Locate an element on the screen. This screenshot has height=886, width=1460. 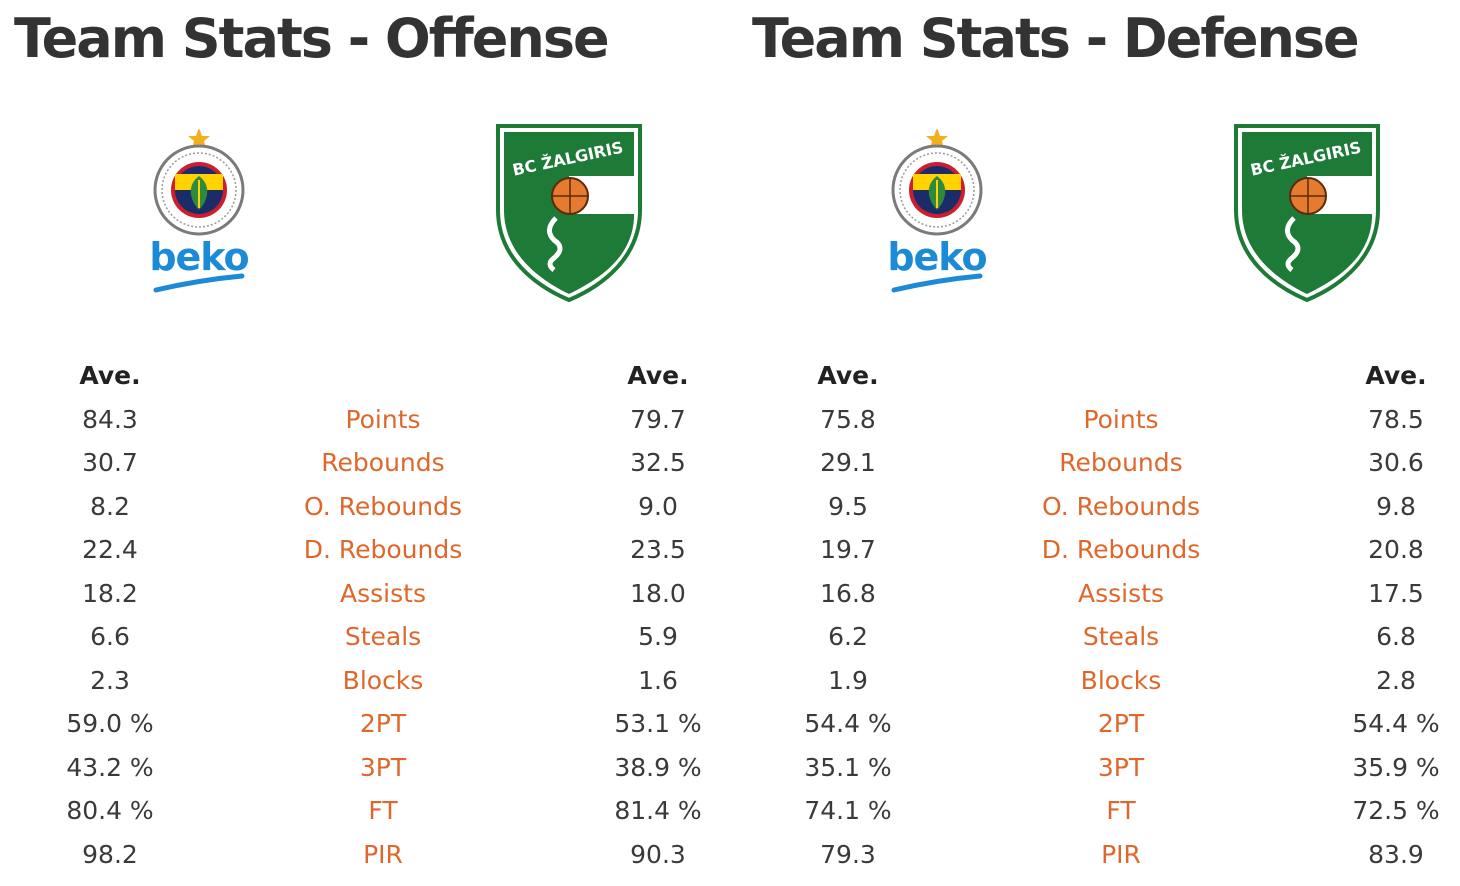
home-ave-header: Ave. is located at coordinates (848, 375).